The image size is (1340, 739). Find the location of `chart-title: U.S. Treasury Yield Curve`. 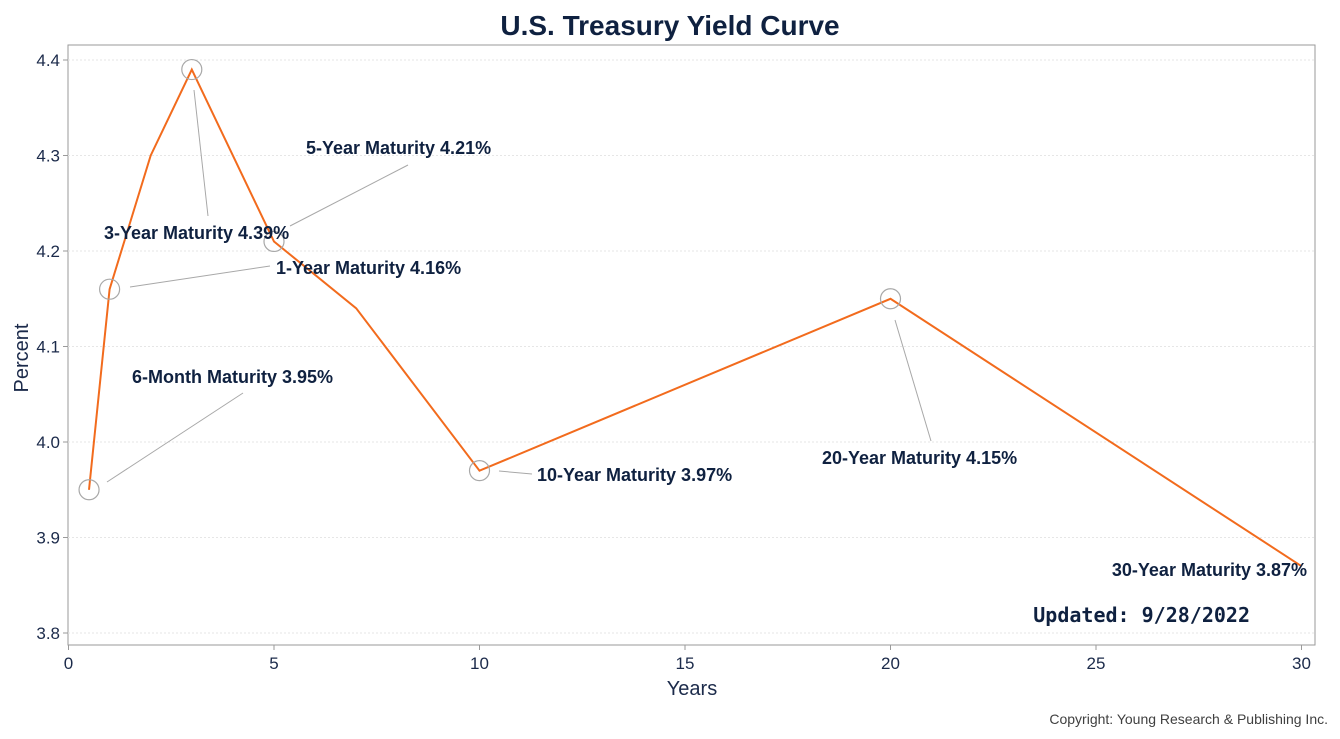

chart-title: U.S. Treasury Yield Curve is located at coordinates (669, 25).